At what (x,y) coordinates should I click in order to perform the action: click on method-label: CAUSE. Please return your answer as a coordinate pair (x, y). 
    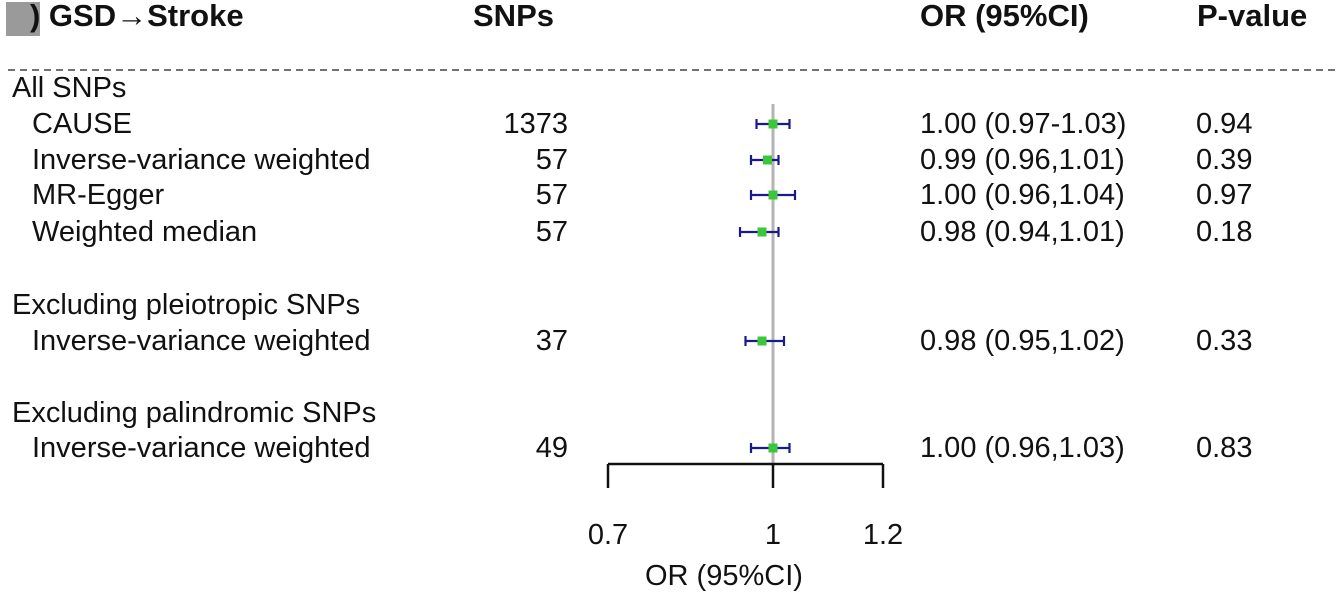
    Looking at the image, I should click on (82, 124).